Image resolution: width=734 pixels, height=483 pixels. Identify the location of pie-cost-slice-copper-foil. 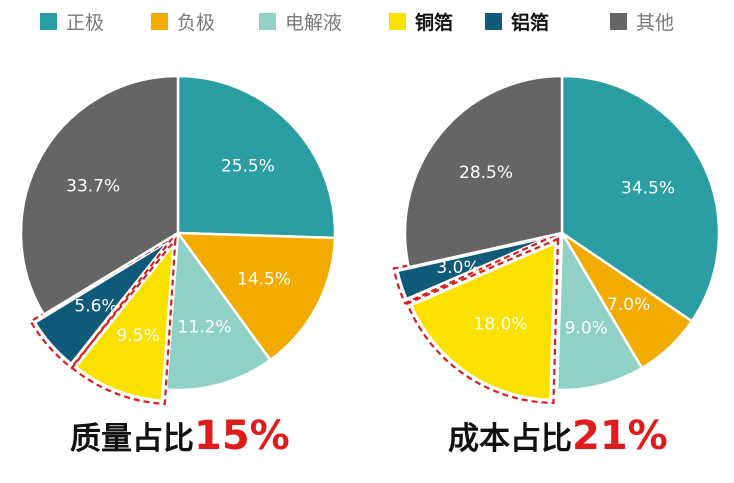
(483, 321).